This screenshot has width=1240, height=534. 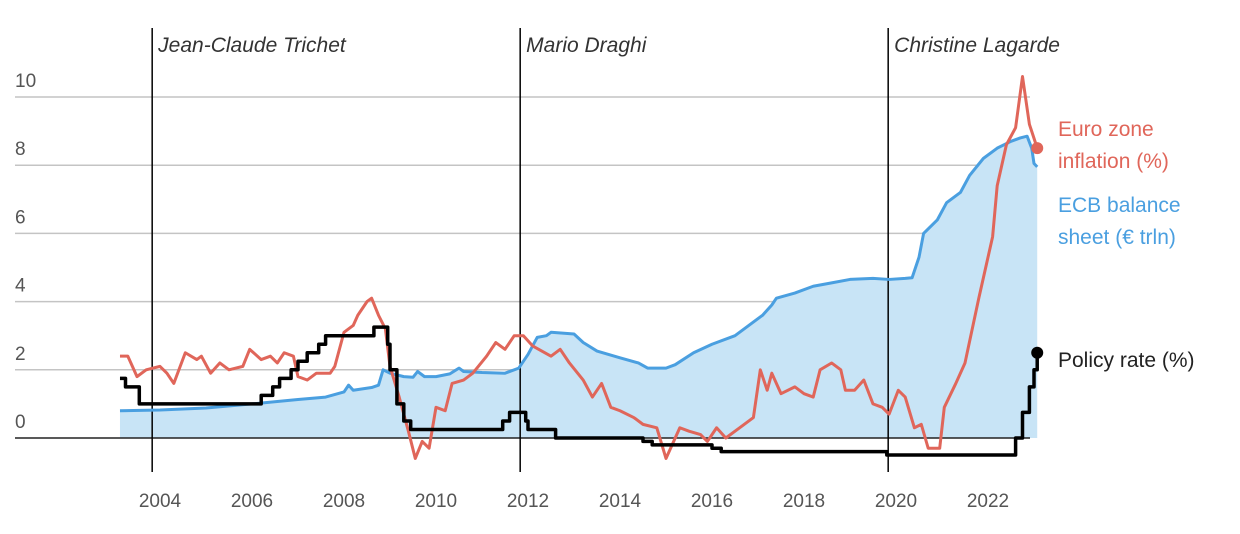 What do you see at coordinates (20, 422) in the screenshot?
I see `y-tick-label: 0` at bounding box center [20, 422].